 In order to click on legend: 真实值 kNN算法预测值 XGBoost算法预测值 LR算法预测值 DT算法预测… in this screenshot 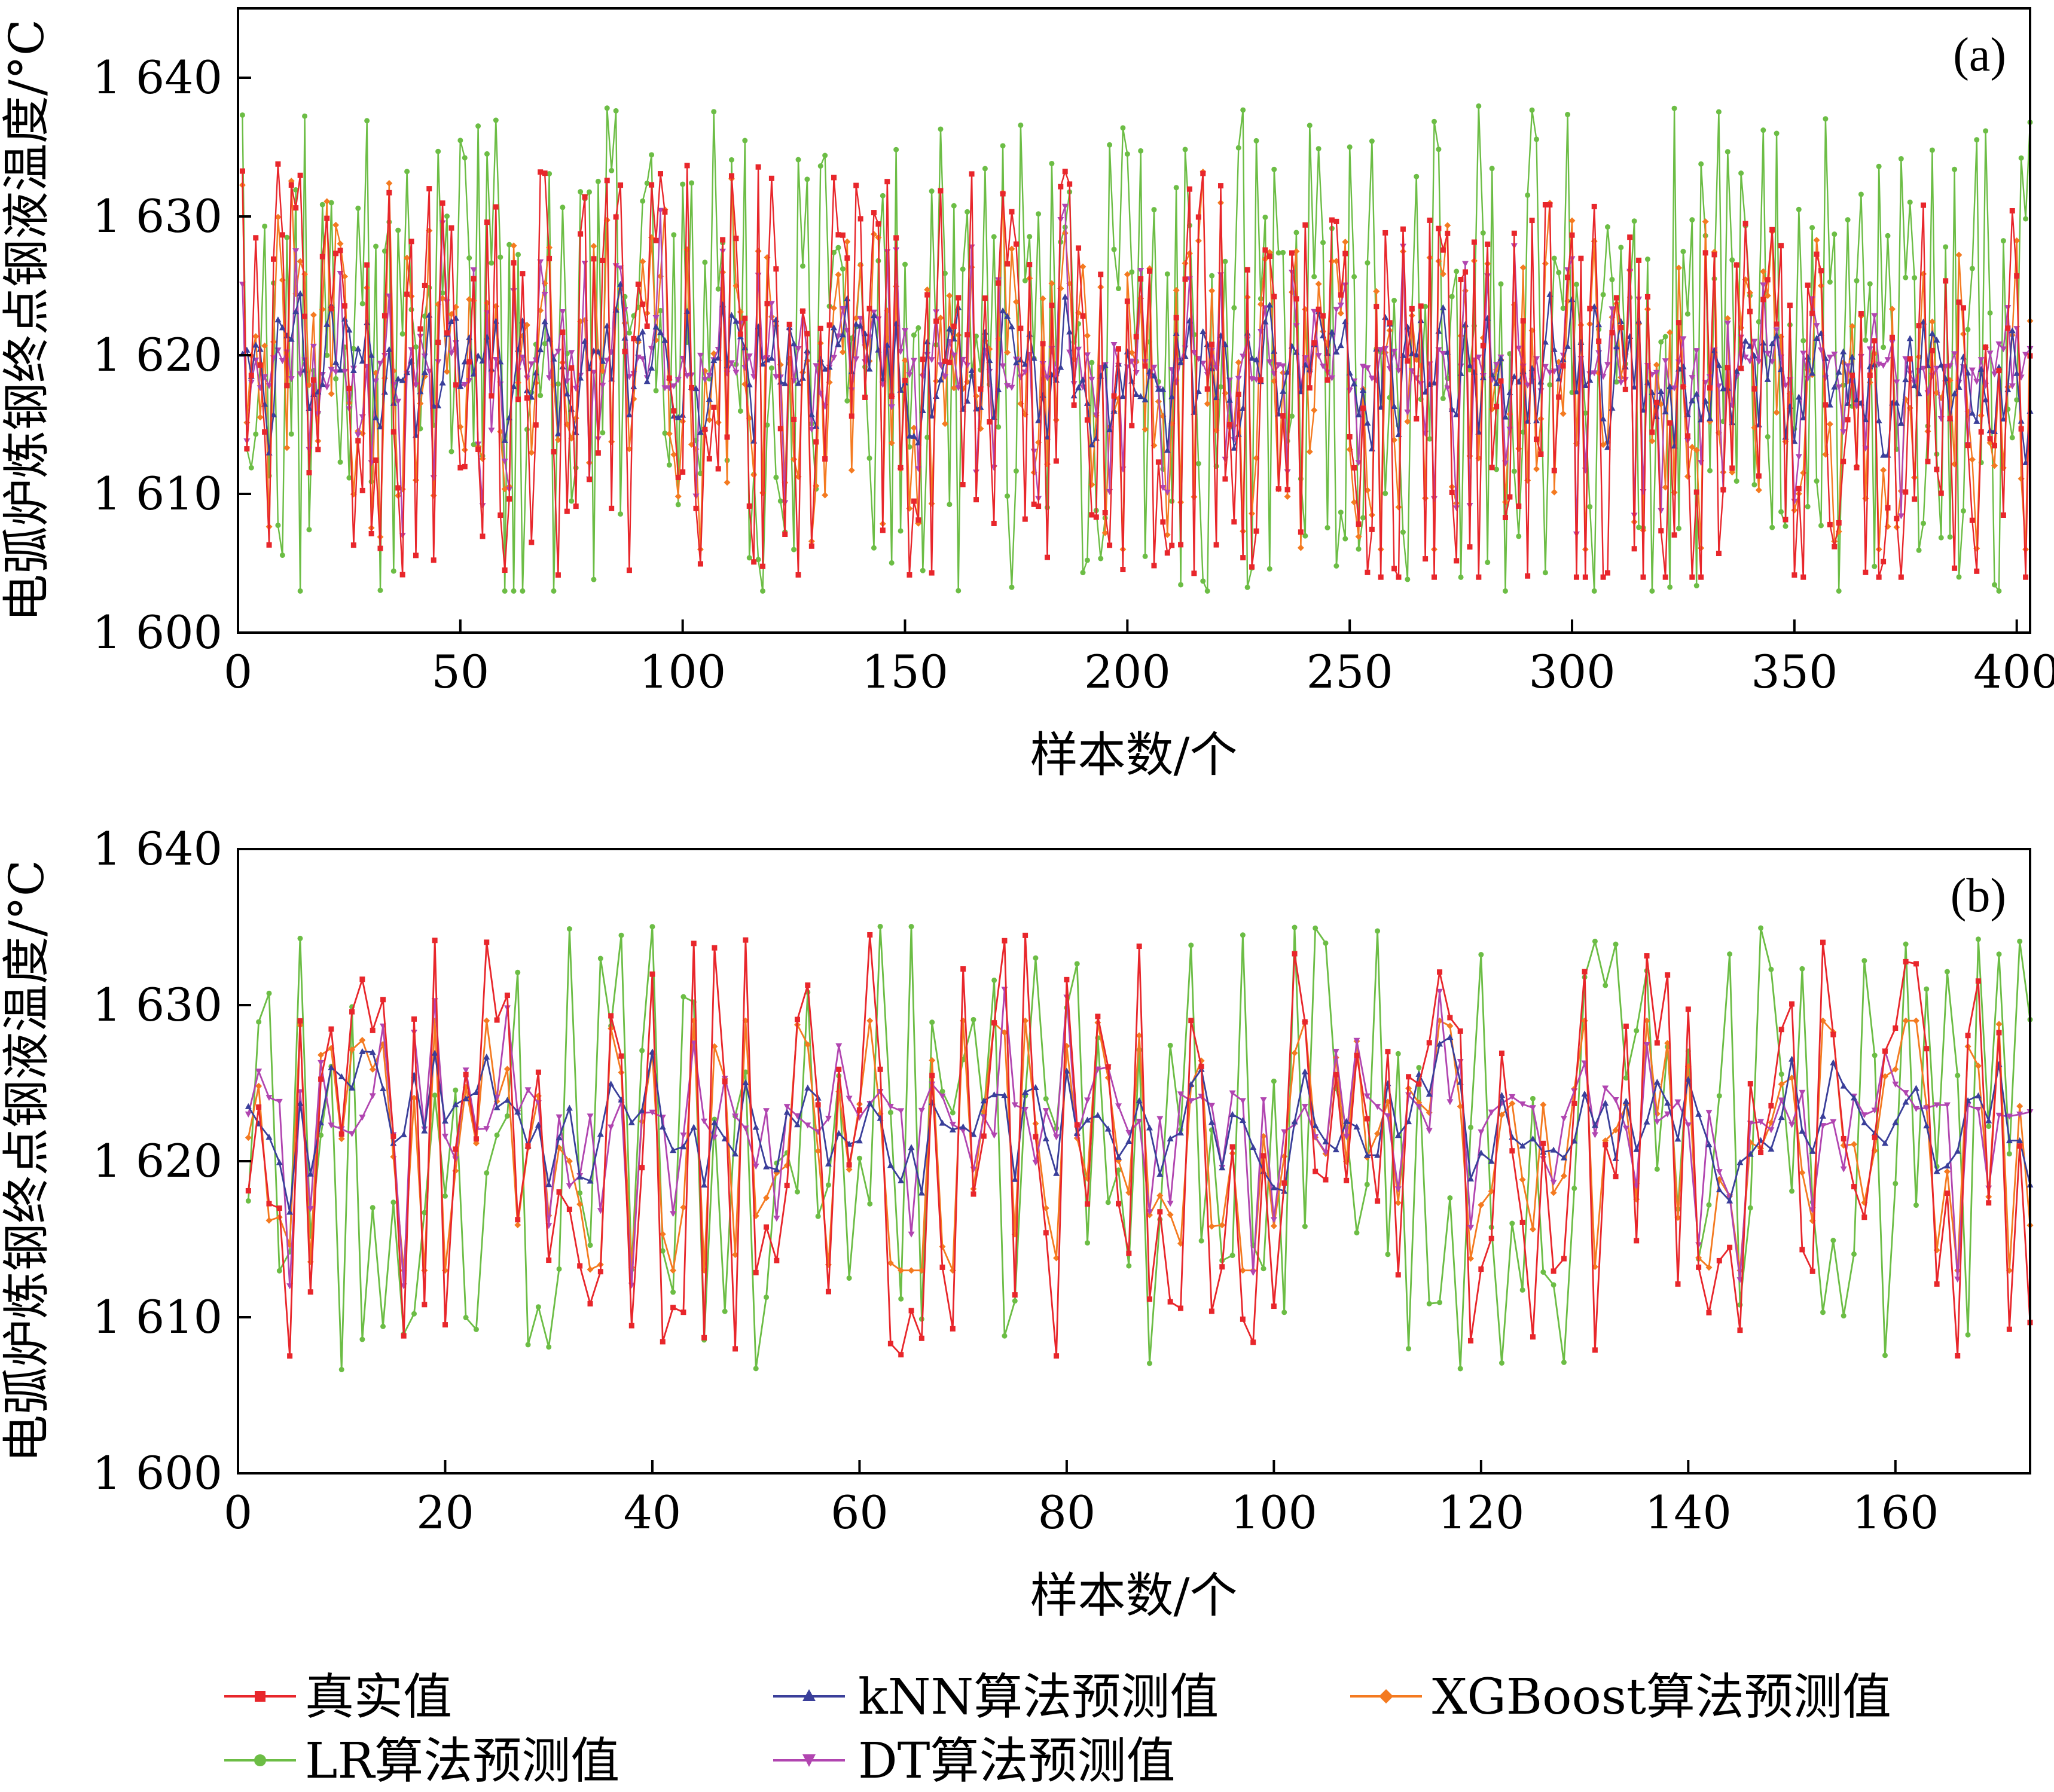, I will do `click(1057, 1729)`.